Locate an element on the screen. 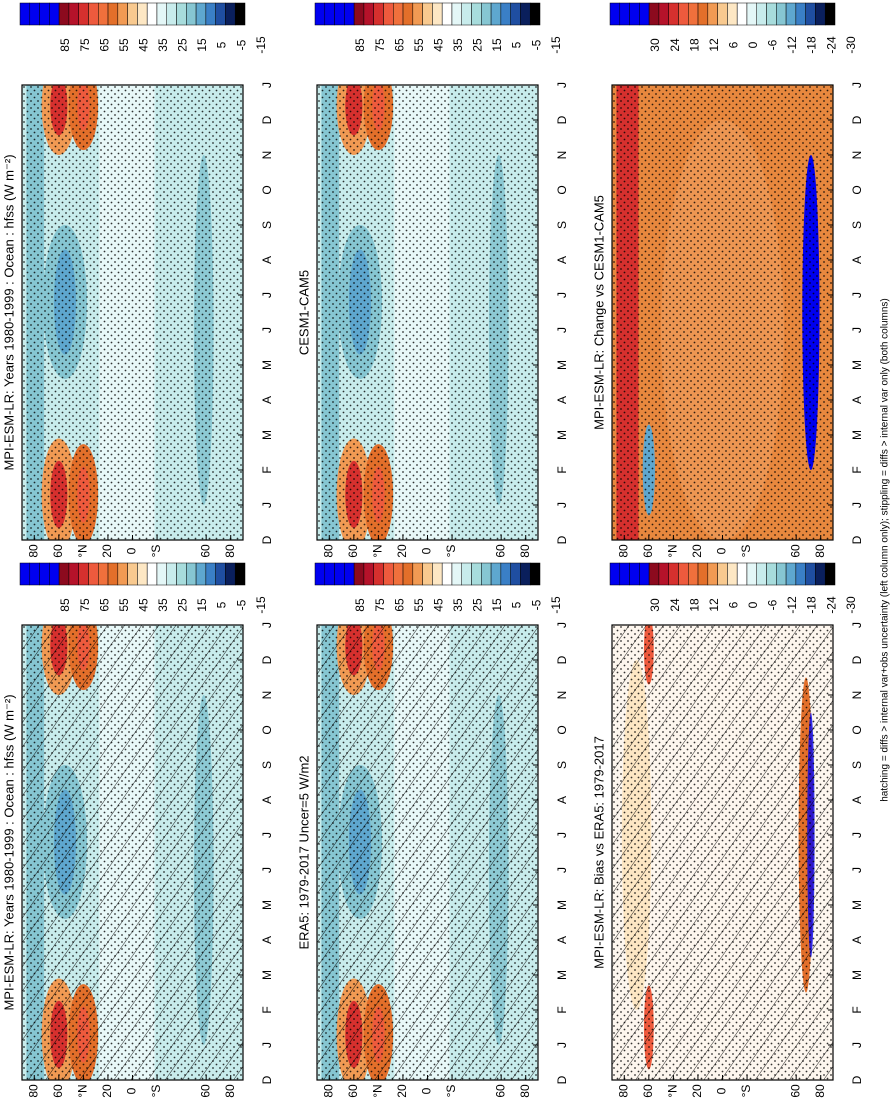 Image resolution: width=895 pixels, height=1100 pixels. colorbar-label: 5 is located at coordinates (222, 44).